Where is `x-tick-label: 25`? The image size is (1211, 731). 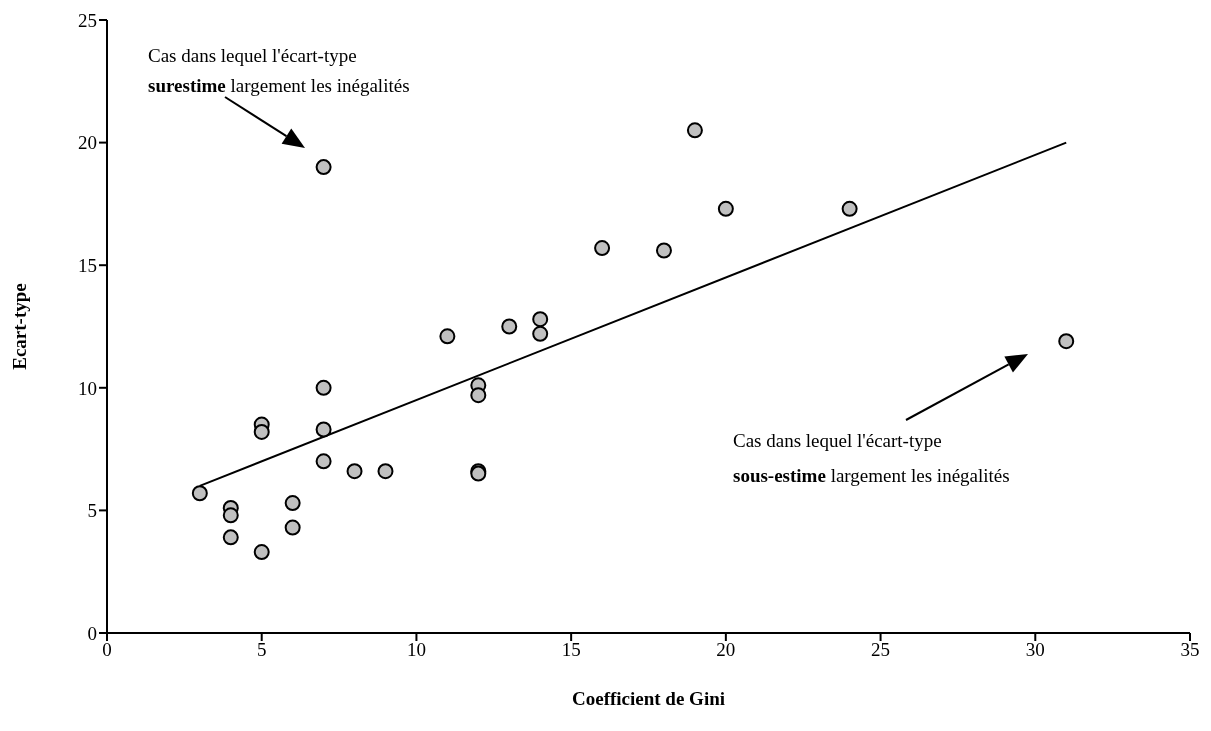
x-tick-label: 25 is located at coordinates (881, 650).